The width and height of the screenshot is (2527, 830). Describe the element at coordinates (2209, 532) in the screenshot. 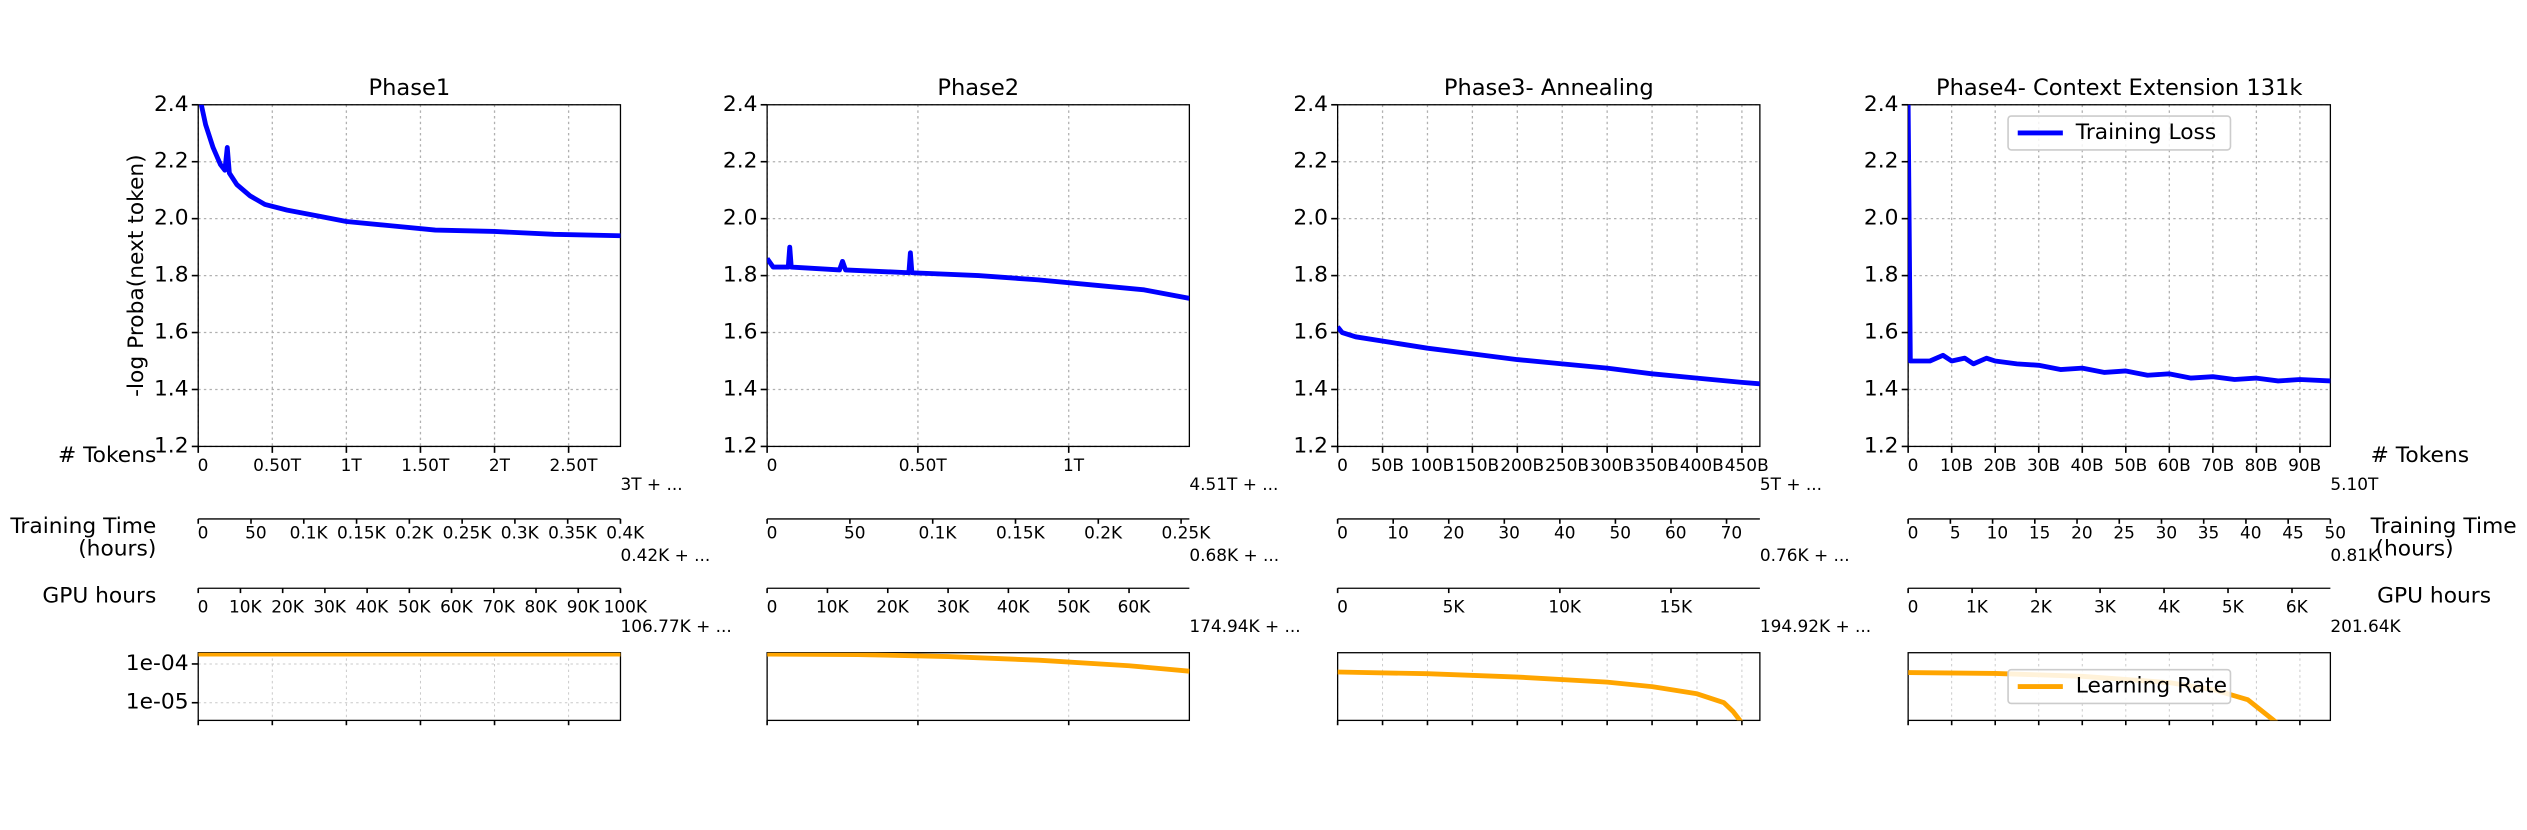

I see `axis-tick-label: 35` at that location.